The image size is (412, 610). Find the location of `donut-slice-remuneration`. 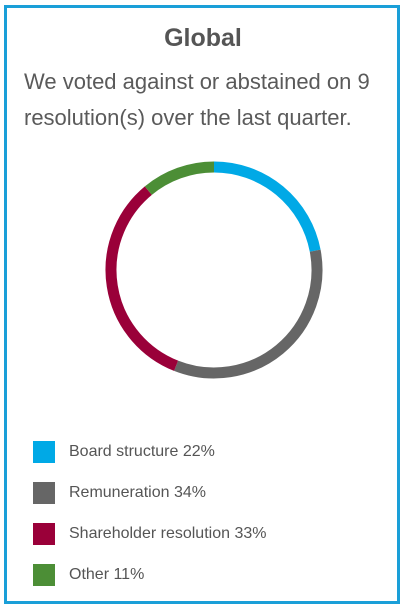

donut-slice-remuneration is located at coordinates (248, 314).